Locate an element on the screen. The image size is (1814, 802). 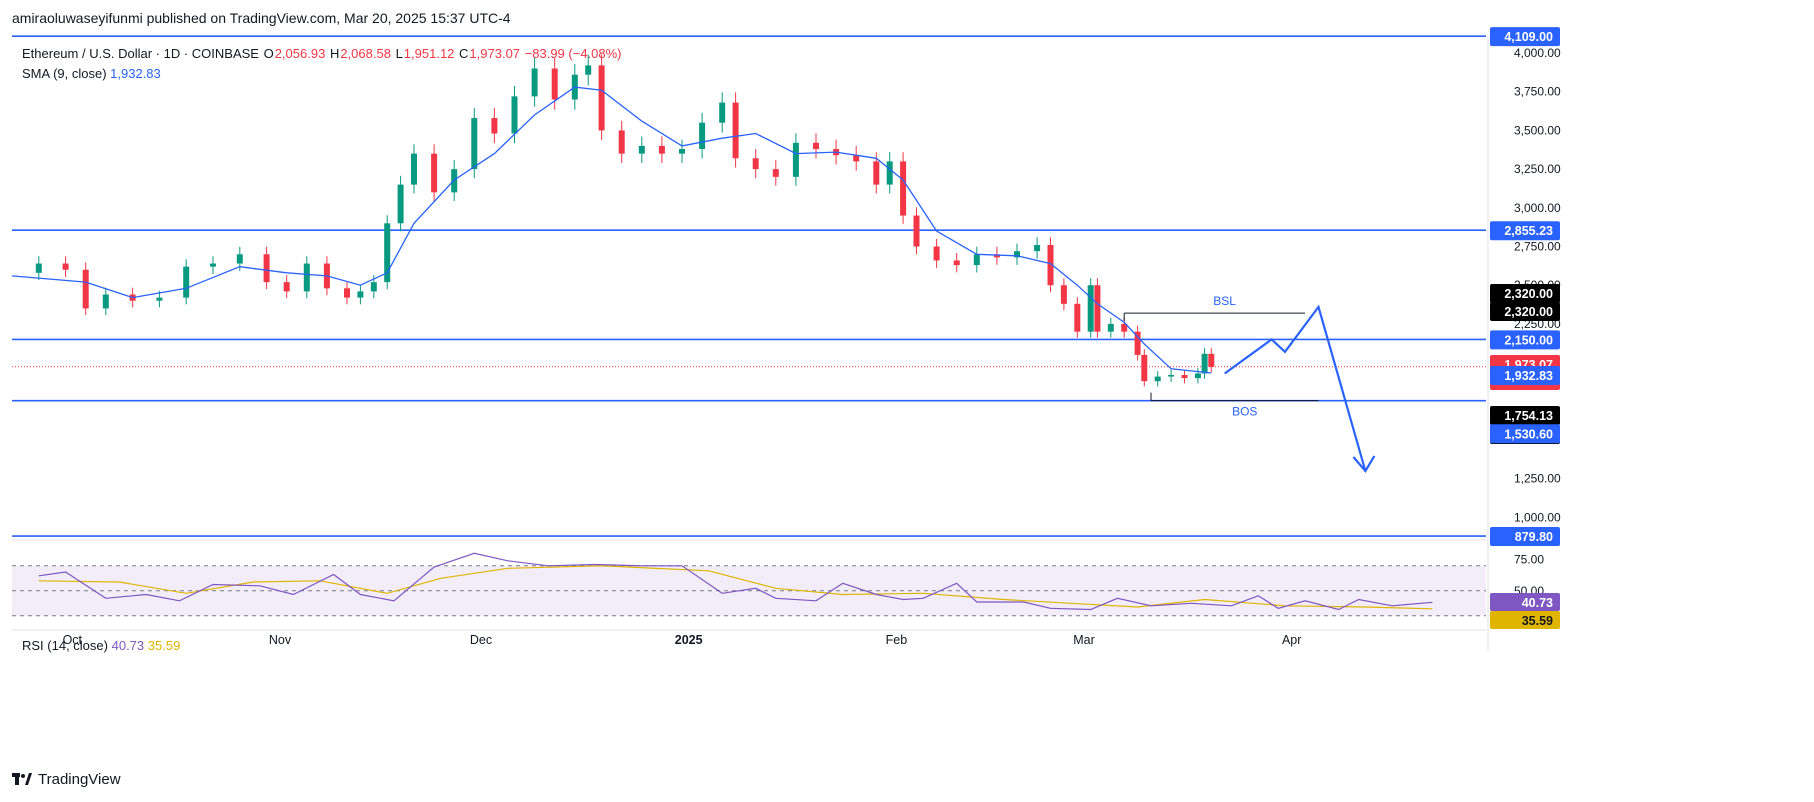
high-value: 2,068.58 is located at coordinates (365, 53).